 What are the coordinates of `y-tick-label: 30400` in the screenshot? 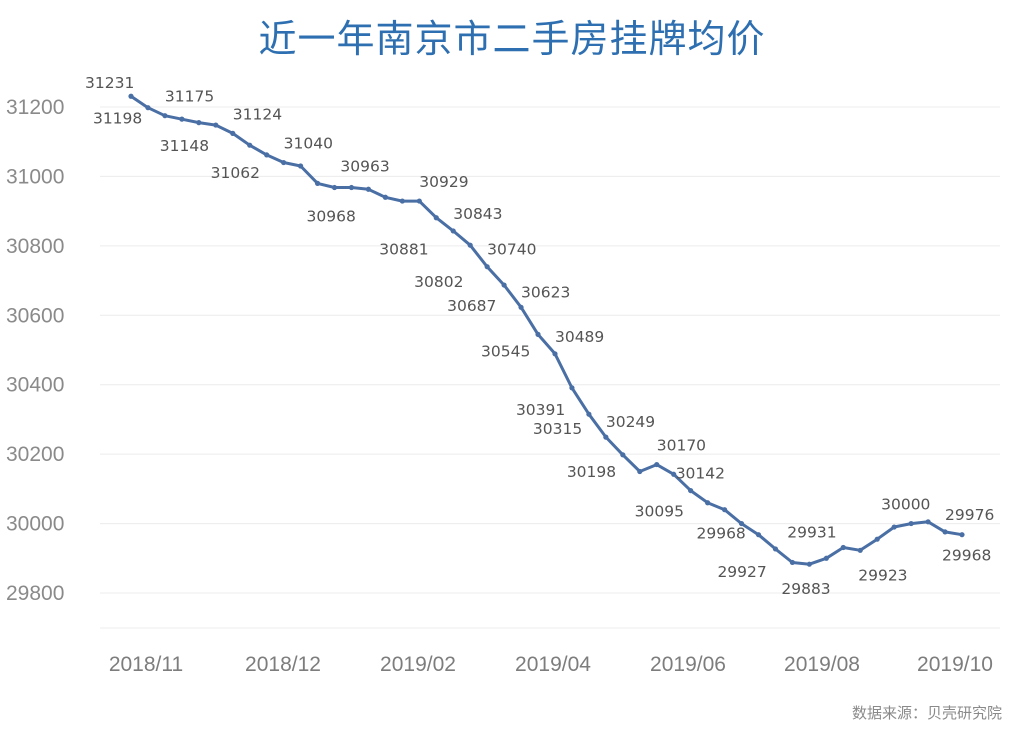 It's located at (35, 385).